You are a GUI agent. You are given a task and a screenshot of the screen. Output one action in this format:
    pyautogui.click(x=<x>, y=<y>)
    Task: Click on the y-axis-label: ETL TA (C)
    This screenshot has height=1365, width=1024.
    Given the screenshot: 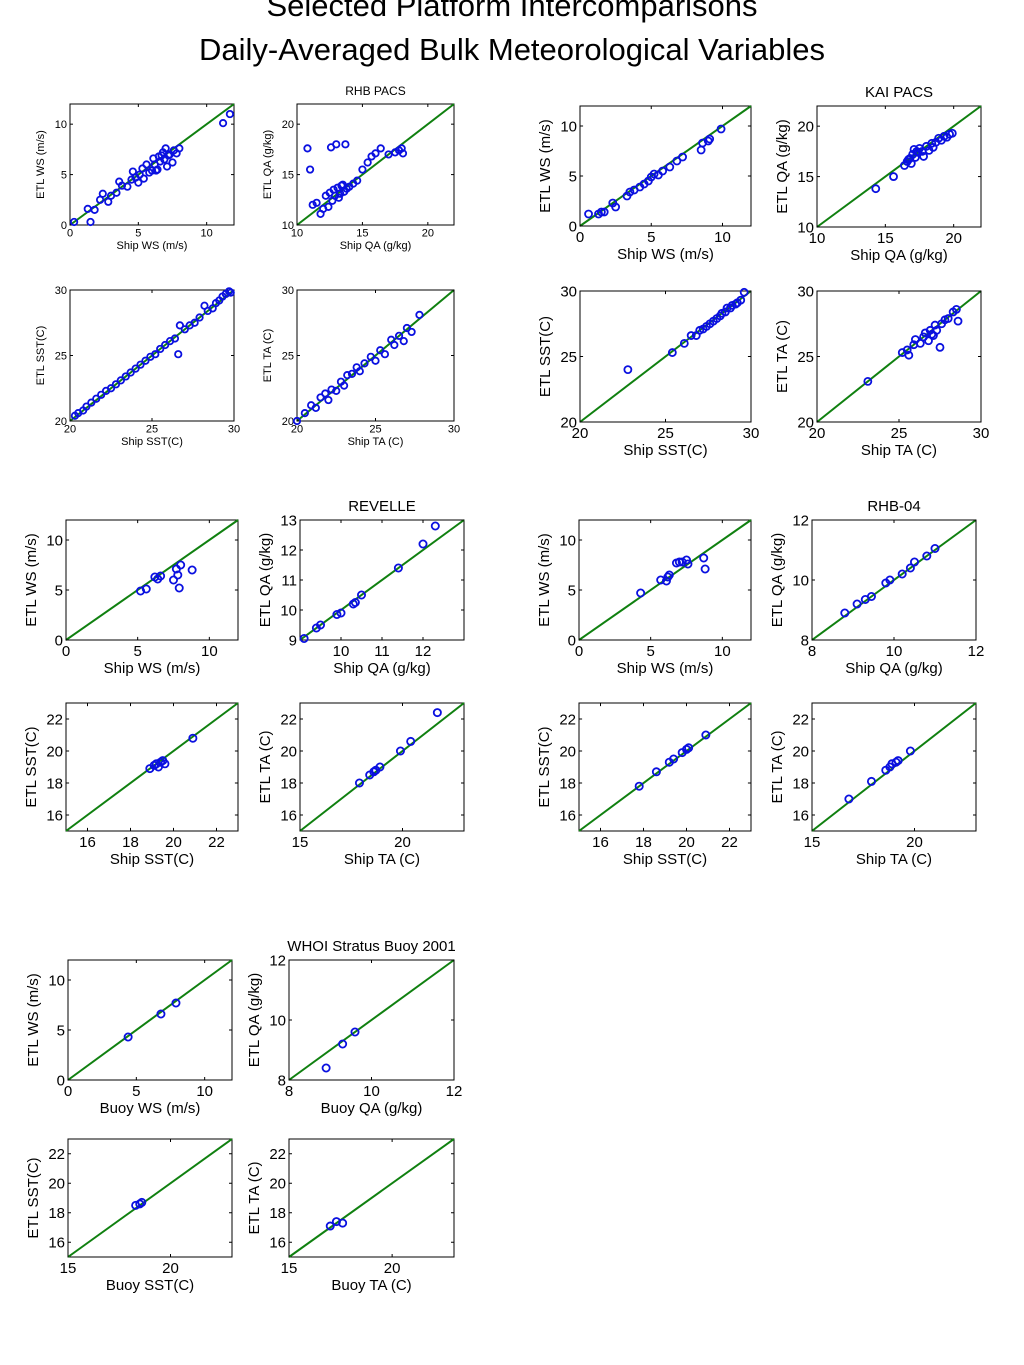 What is the action you would take?
    pyautogui.click(x=268, y=356)
    